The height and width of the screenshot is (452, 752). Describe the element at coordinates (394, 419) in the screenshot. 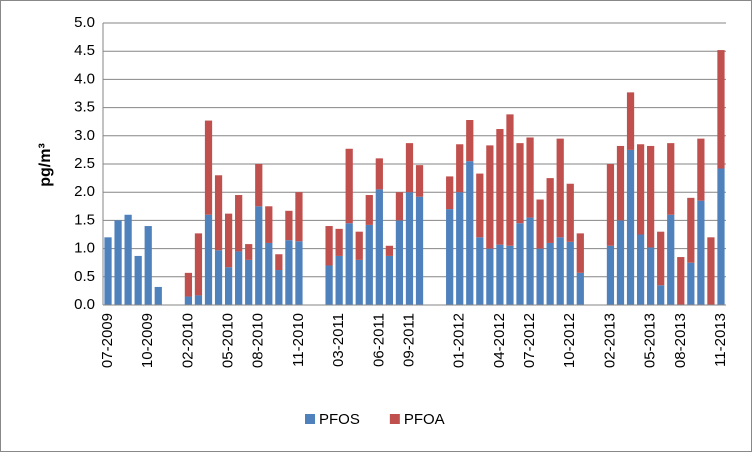

I see `legend-swatch` at that location.